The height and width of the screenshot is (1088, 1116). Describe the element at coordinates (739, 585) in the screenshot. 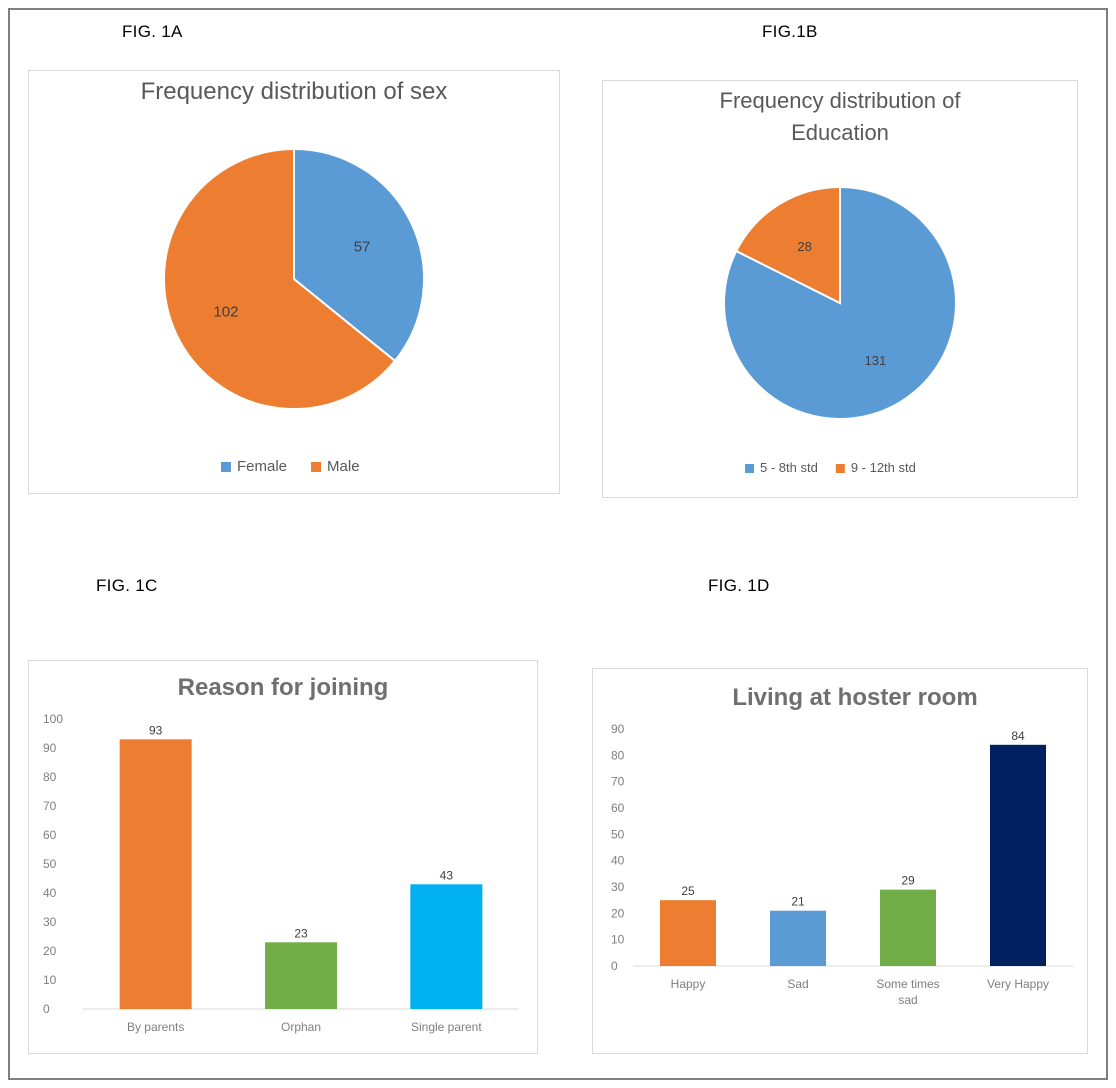

I see `fig-1d-label: FIG. 1D` at that location.